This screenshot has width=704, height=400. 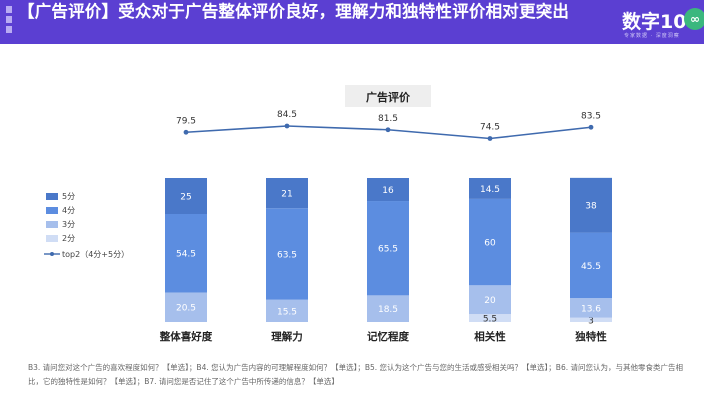 What do you see at coordinates (95, 254) in the screenshot?
I see `legend-label: top2（4分+5分）` at bounding box center [95, 254].